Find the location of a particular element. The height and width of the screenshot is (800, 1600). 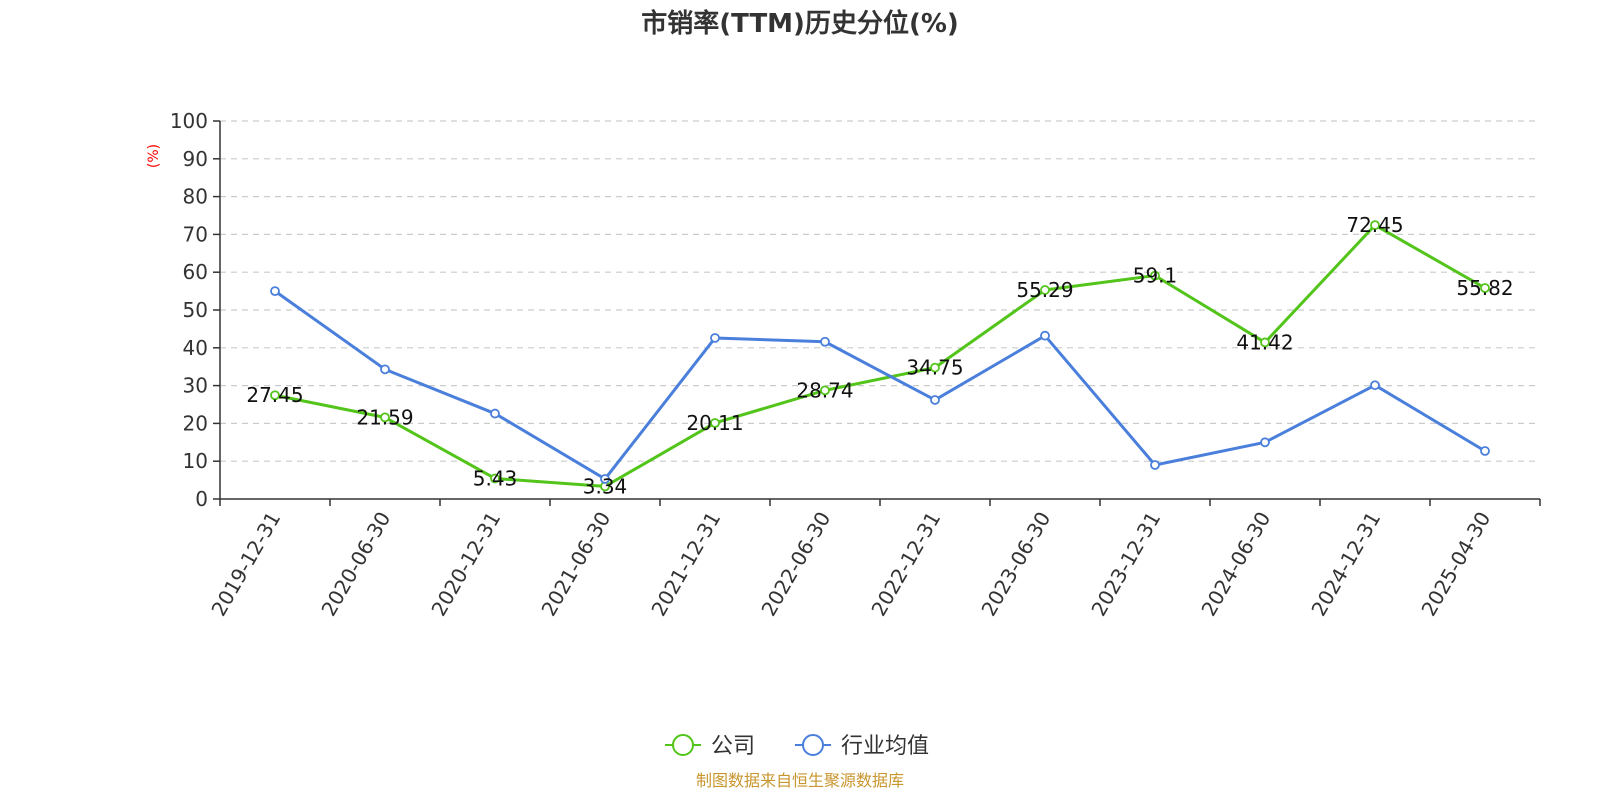

legend-item-1: 行业均值 is located at coordinates (862, 746).